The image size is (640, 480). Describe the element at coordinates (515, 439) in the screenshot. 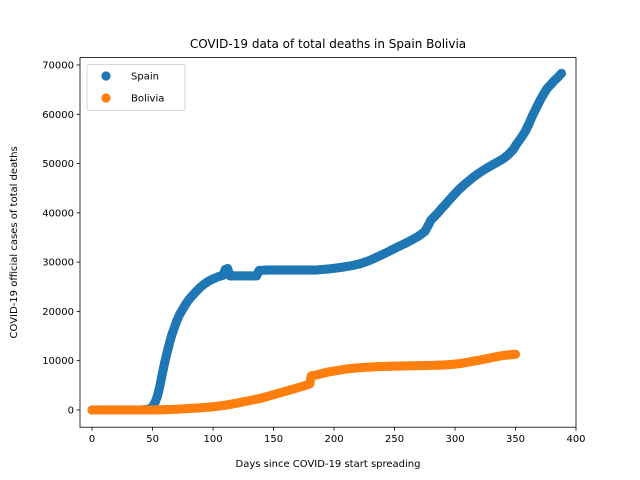

I see `x-tick-label: 350` at that location.